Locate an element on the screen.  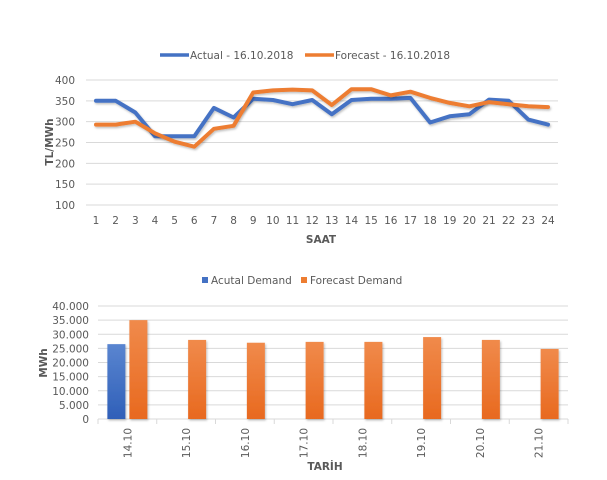
x-tick-label: 20.10 is located at coordinates (481, 443).